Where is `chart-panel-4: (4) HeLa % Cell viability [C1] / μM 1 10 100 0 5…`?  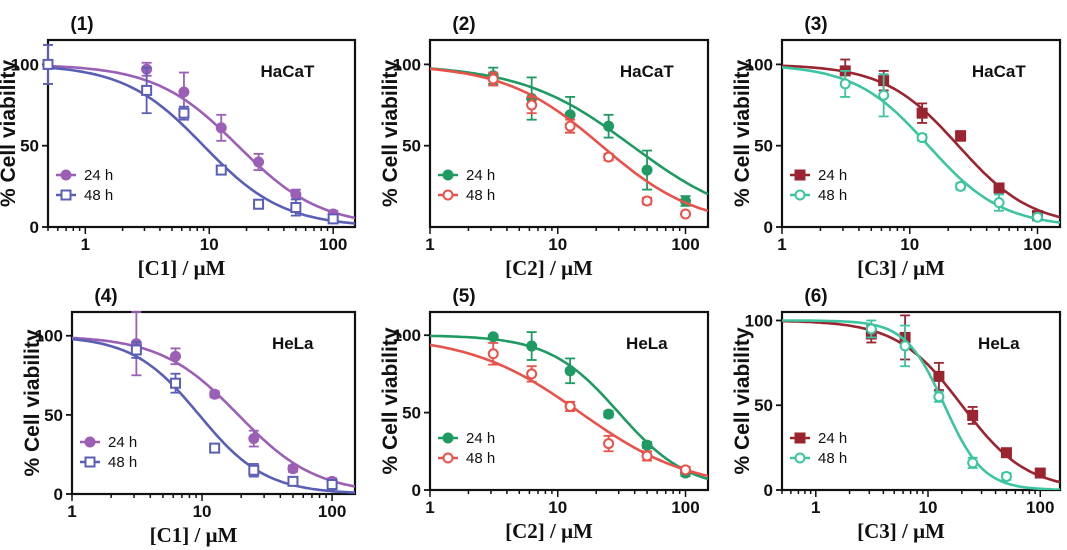
chart-panel-4: (4) HeLa % Cell viability [C1] / μM 1 10 100 0 5… is located at coordinates (189, 416).